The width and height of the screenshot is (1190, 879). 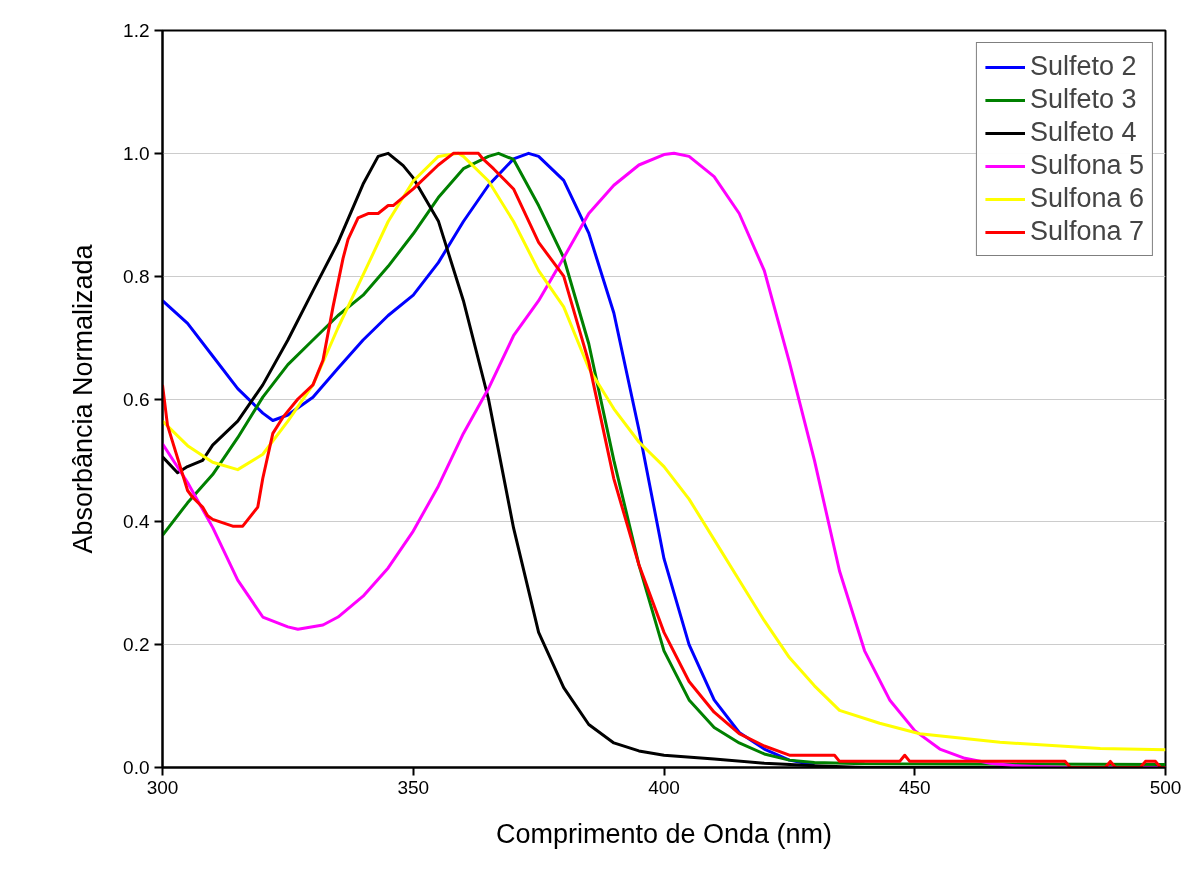 What do you see at coordinates (1086, 198) in the screenshot?
I see `legend-label: Sulfona 6` at bounding box center [1086, 198].